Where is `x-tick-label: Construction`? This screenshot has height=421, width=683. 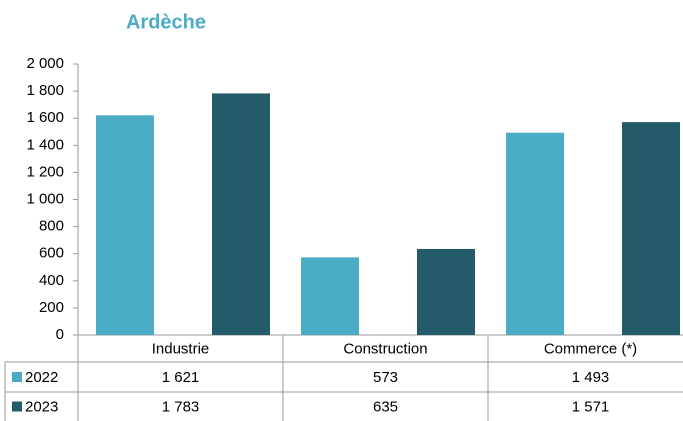
x-tick-label: Construction is located at coordinates (385, 348).